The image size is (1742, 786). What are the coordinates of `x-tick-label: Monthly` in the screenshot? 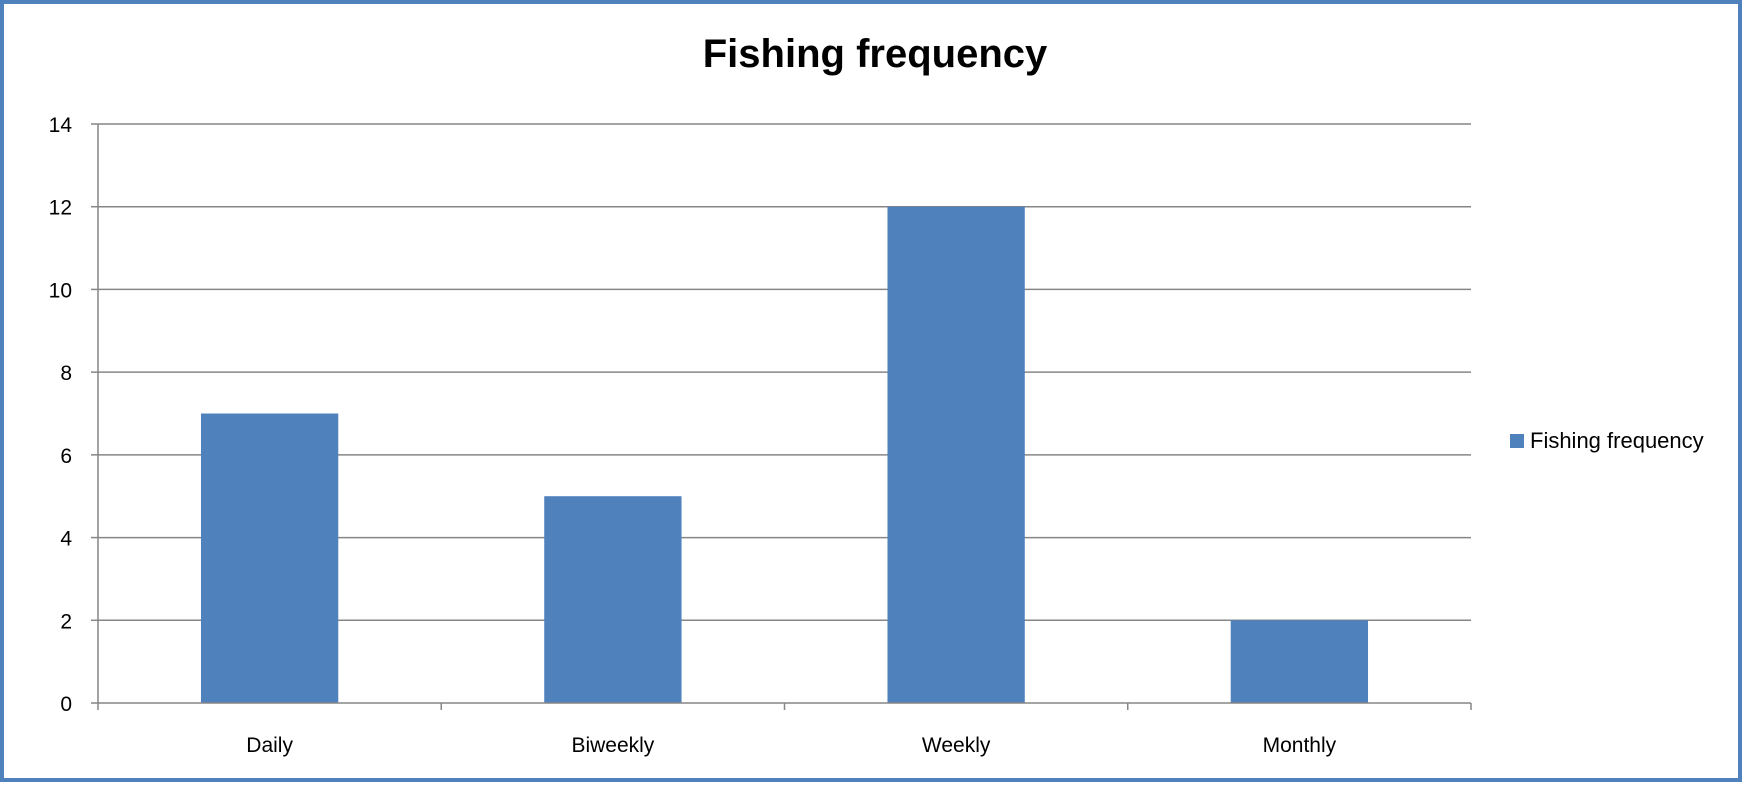 It's located at (1300, 745).